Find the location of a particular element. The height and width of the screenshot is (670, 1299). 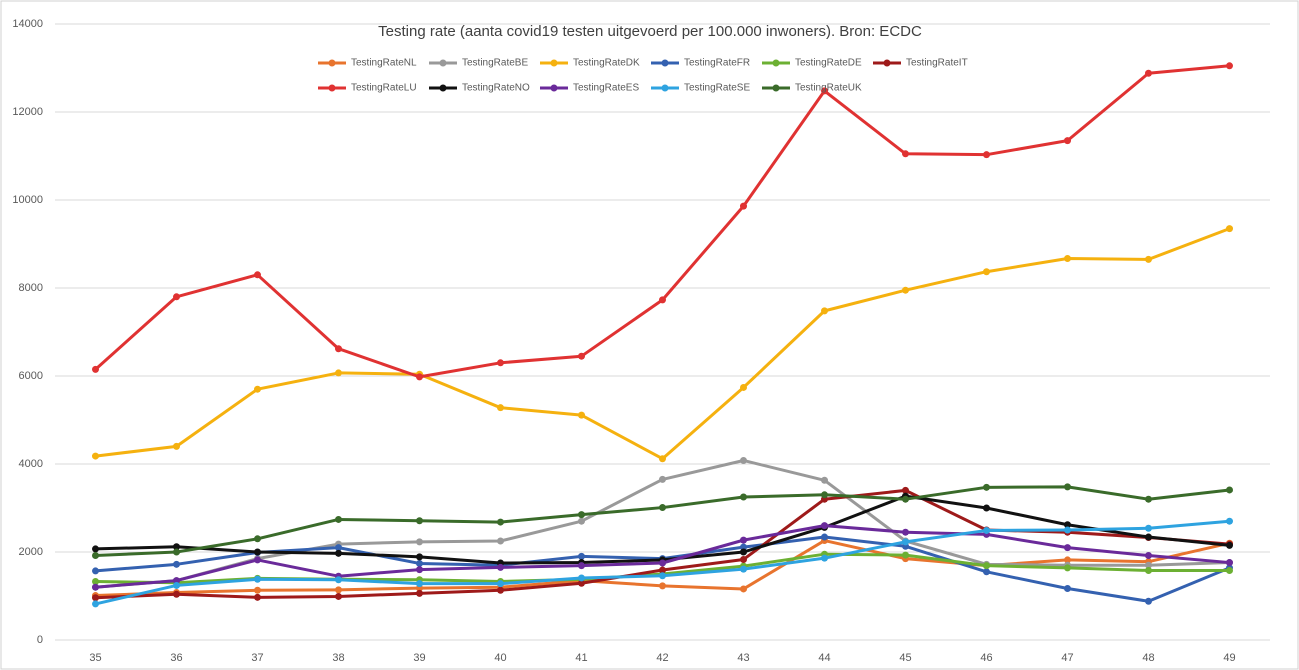

x-tick-label: 45 is located at coordinates (905, 658).